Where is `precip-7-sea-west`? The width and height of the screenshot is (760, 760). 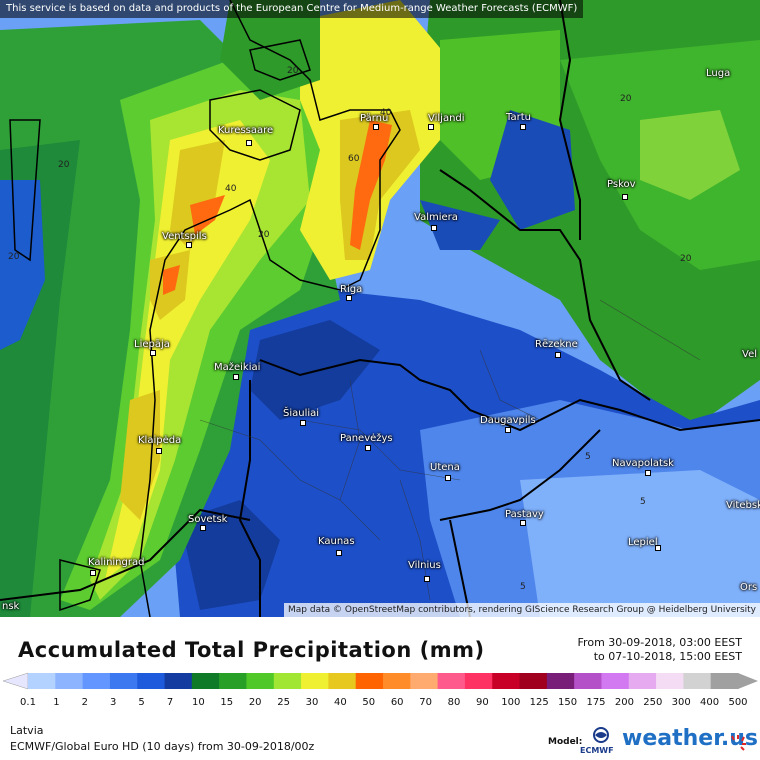 precip-7-sea-west is located at coordinates (22, 265).